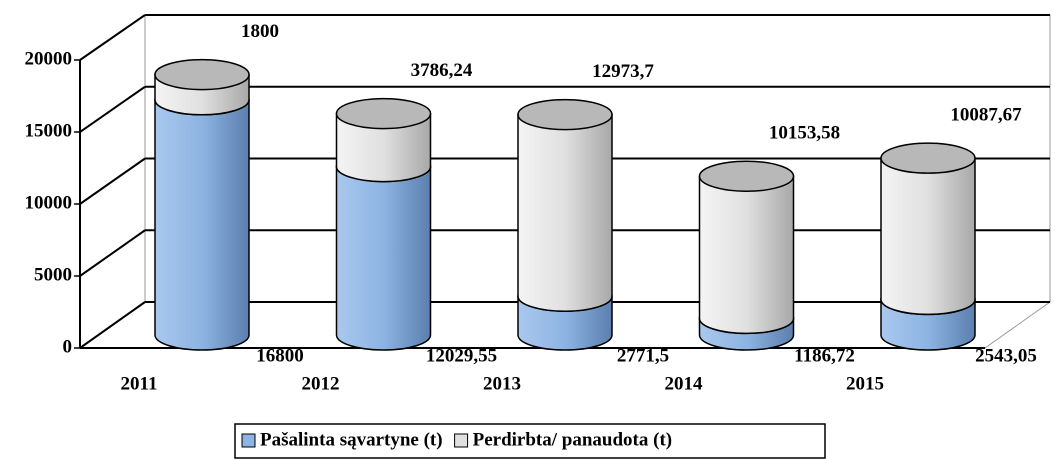 The height and width of the screenshot is (460, 1055). Describe the element at coordinates (824, 355) in the screenshot. I see `data-label: 1186,72` at that location.